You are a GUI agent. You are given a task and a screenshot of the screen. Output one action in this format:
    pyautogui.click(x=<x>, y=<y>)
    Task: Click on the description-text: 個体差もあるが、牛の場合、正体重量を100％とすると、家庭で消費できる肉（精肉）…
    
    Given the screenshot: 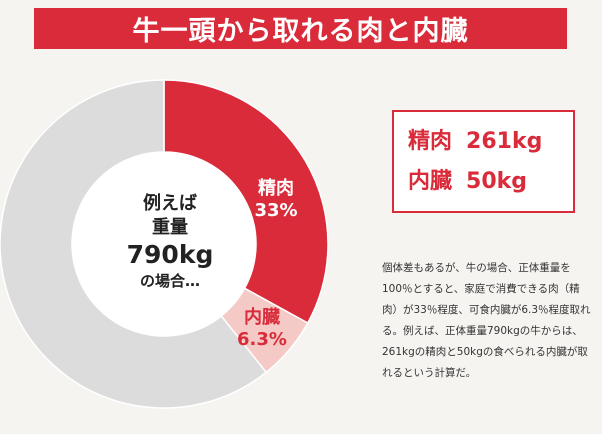 What is the action you would take?
    pyautogui.click(x=486, y=320)
    